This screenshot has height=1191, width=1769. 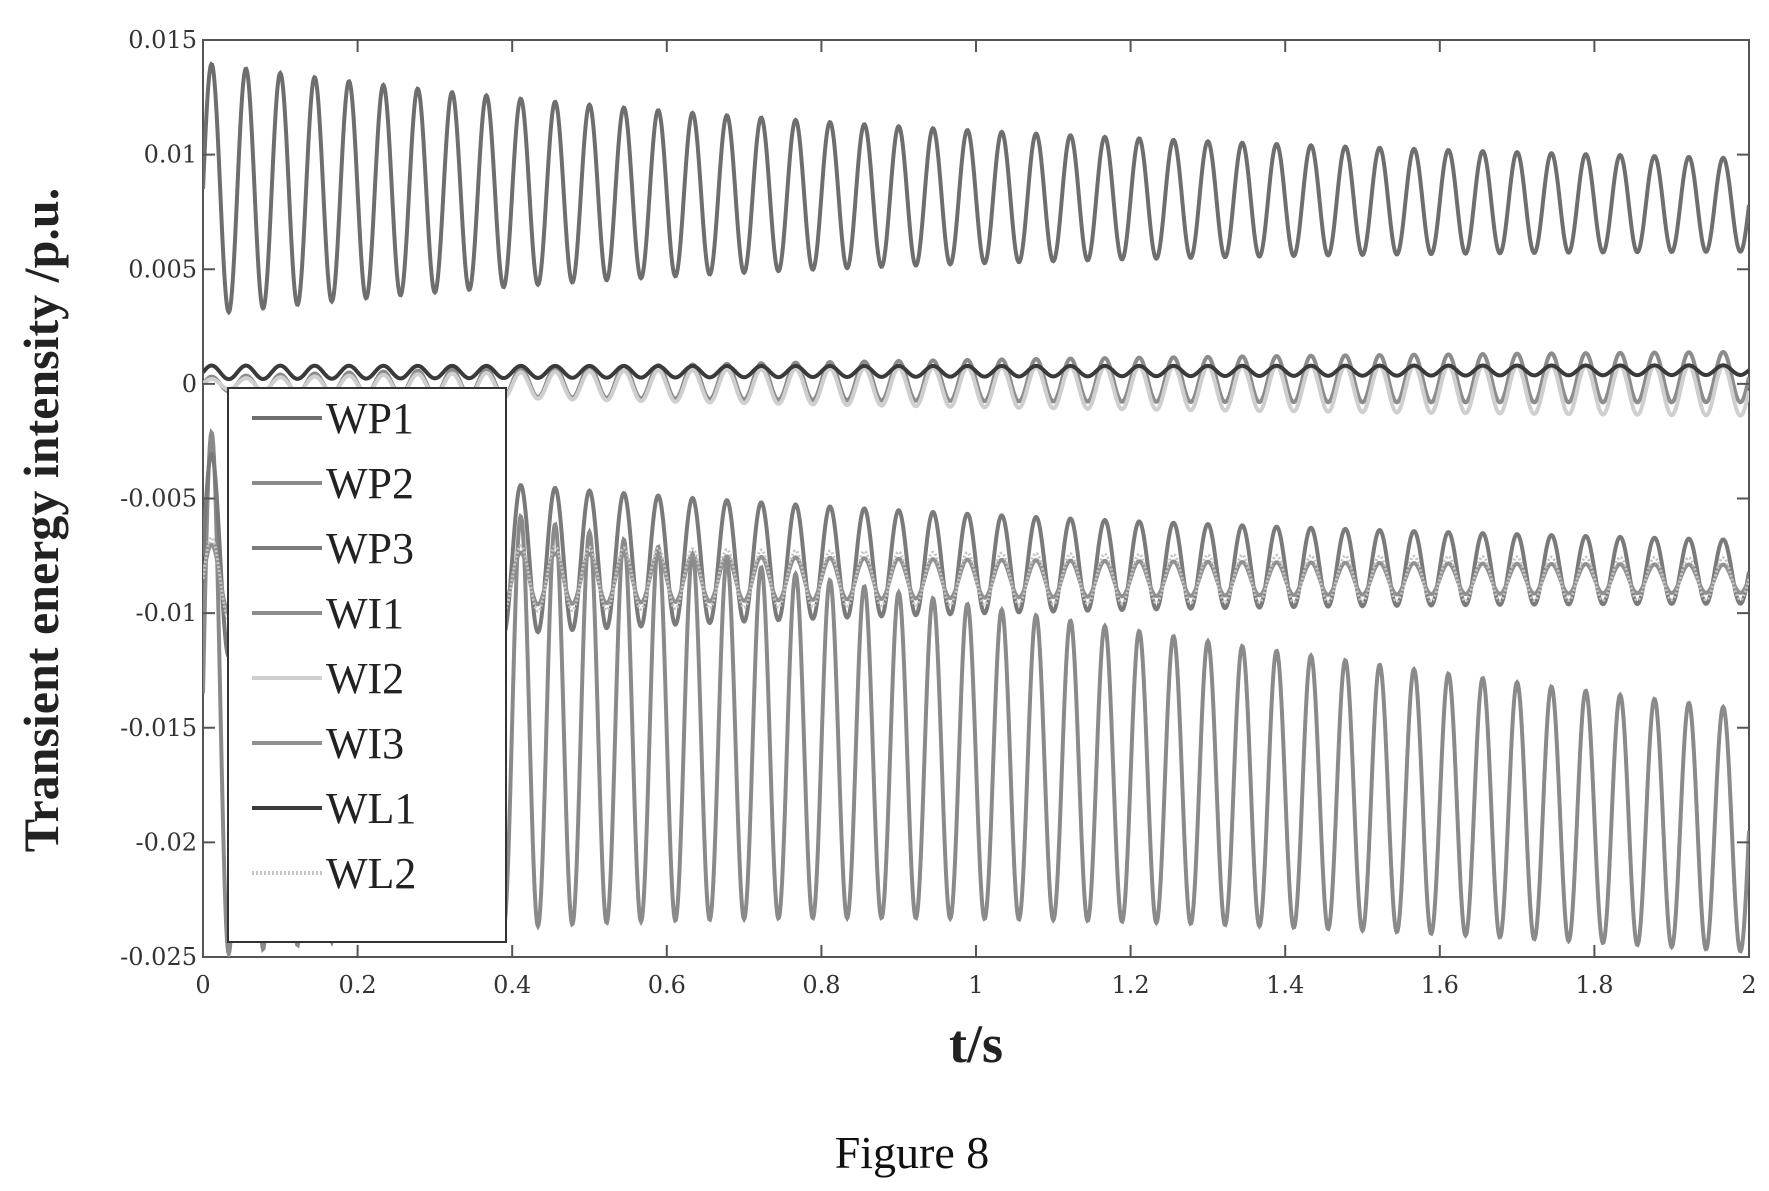 I want to click on y-tick-label: 0.01, so click(x=170, y=155).